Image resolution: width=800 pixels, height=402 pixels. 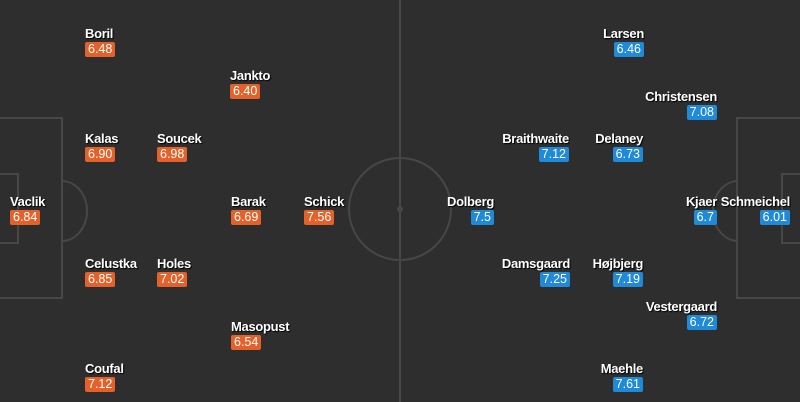 I want to click on home-player: Schick 7.56, so click(x=324, y=209).